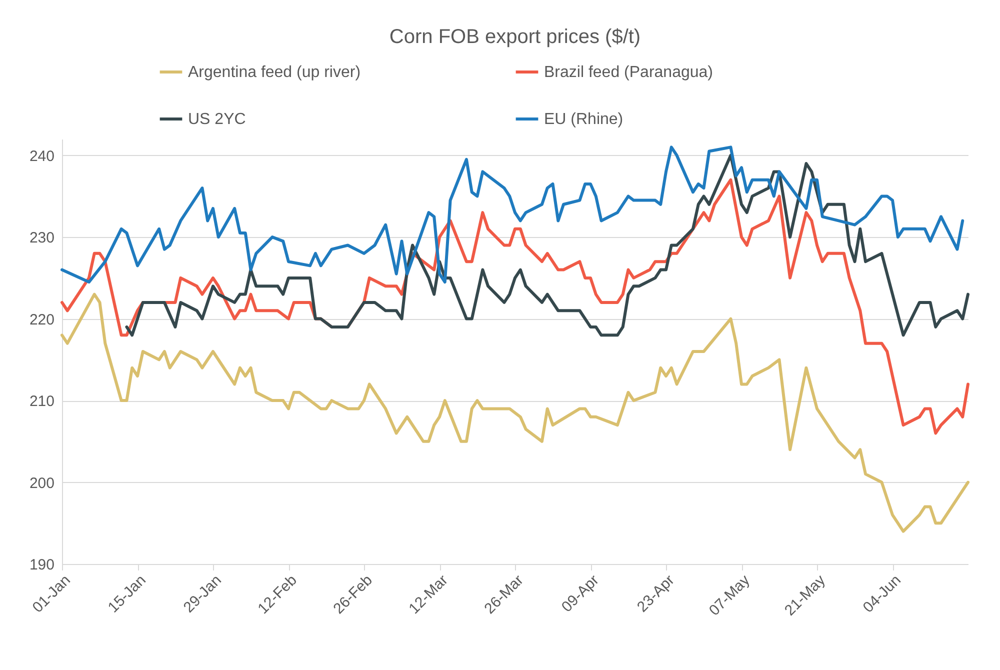 This screenshot has width=1000, height=670. Describe the element at coordinates (41, 319) in the screenshot. I see `y-tick-label: 220` at that location.